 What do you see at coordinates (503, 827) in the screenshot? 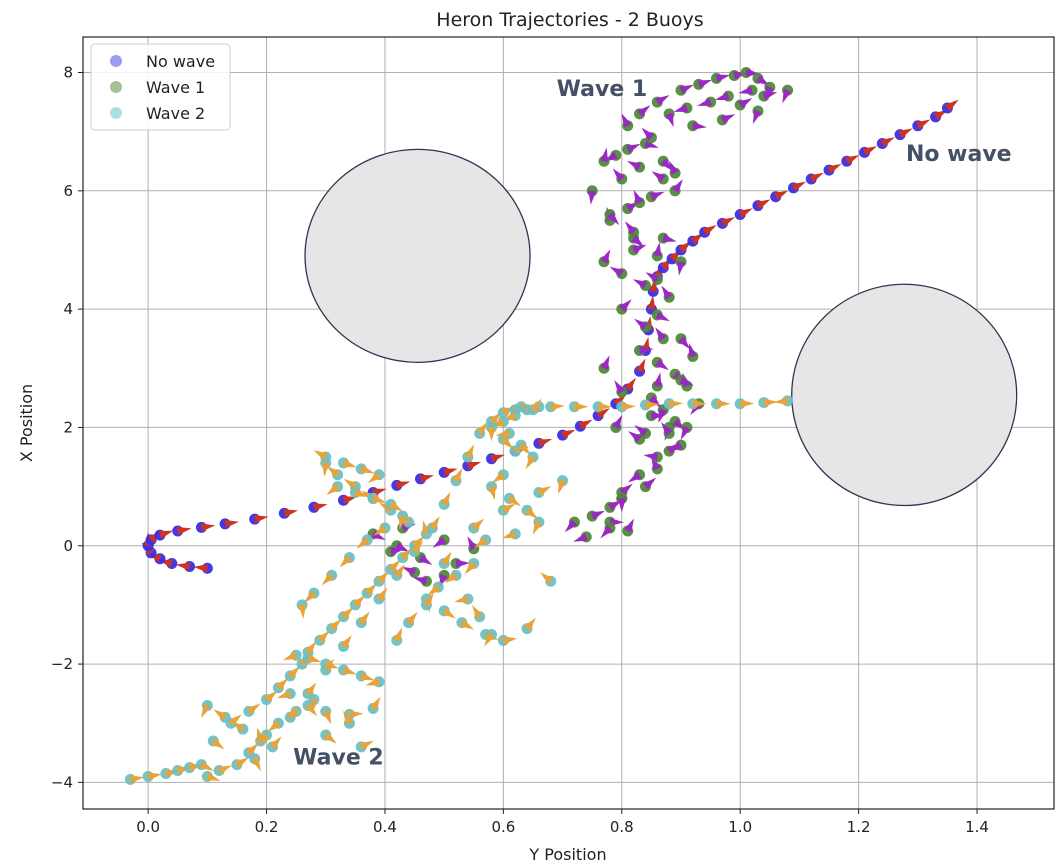
I see `x-tick-label: 0.6` at bounding box center [503, 827].